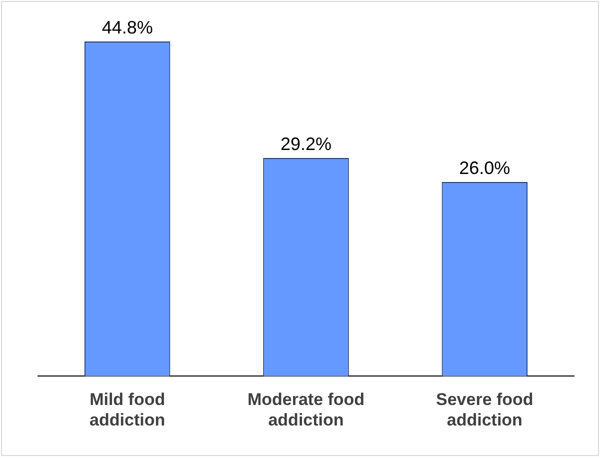  Describe the element at coordinates (306, 144) in the screenshot. I see `data-label: 29.2%` at that location.